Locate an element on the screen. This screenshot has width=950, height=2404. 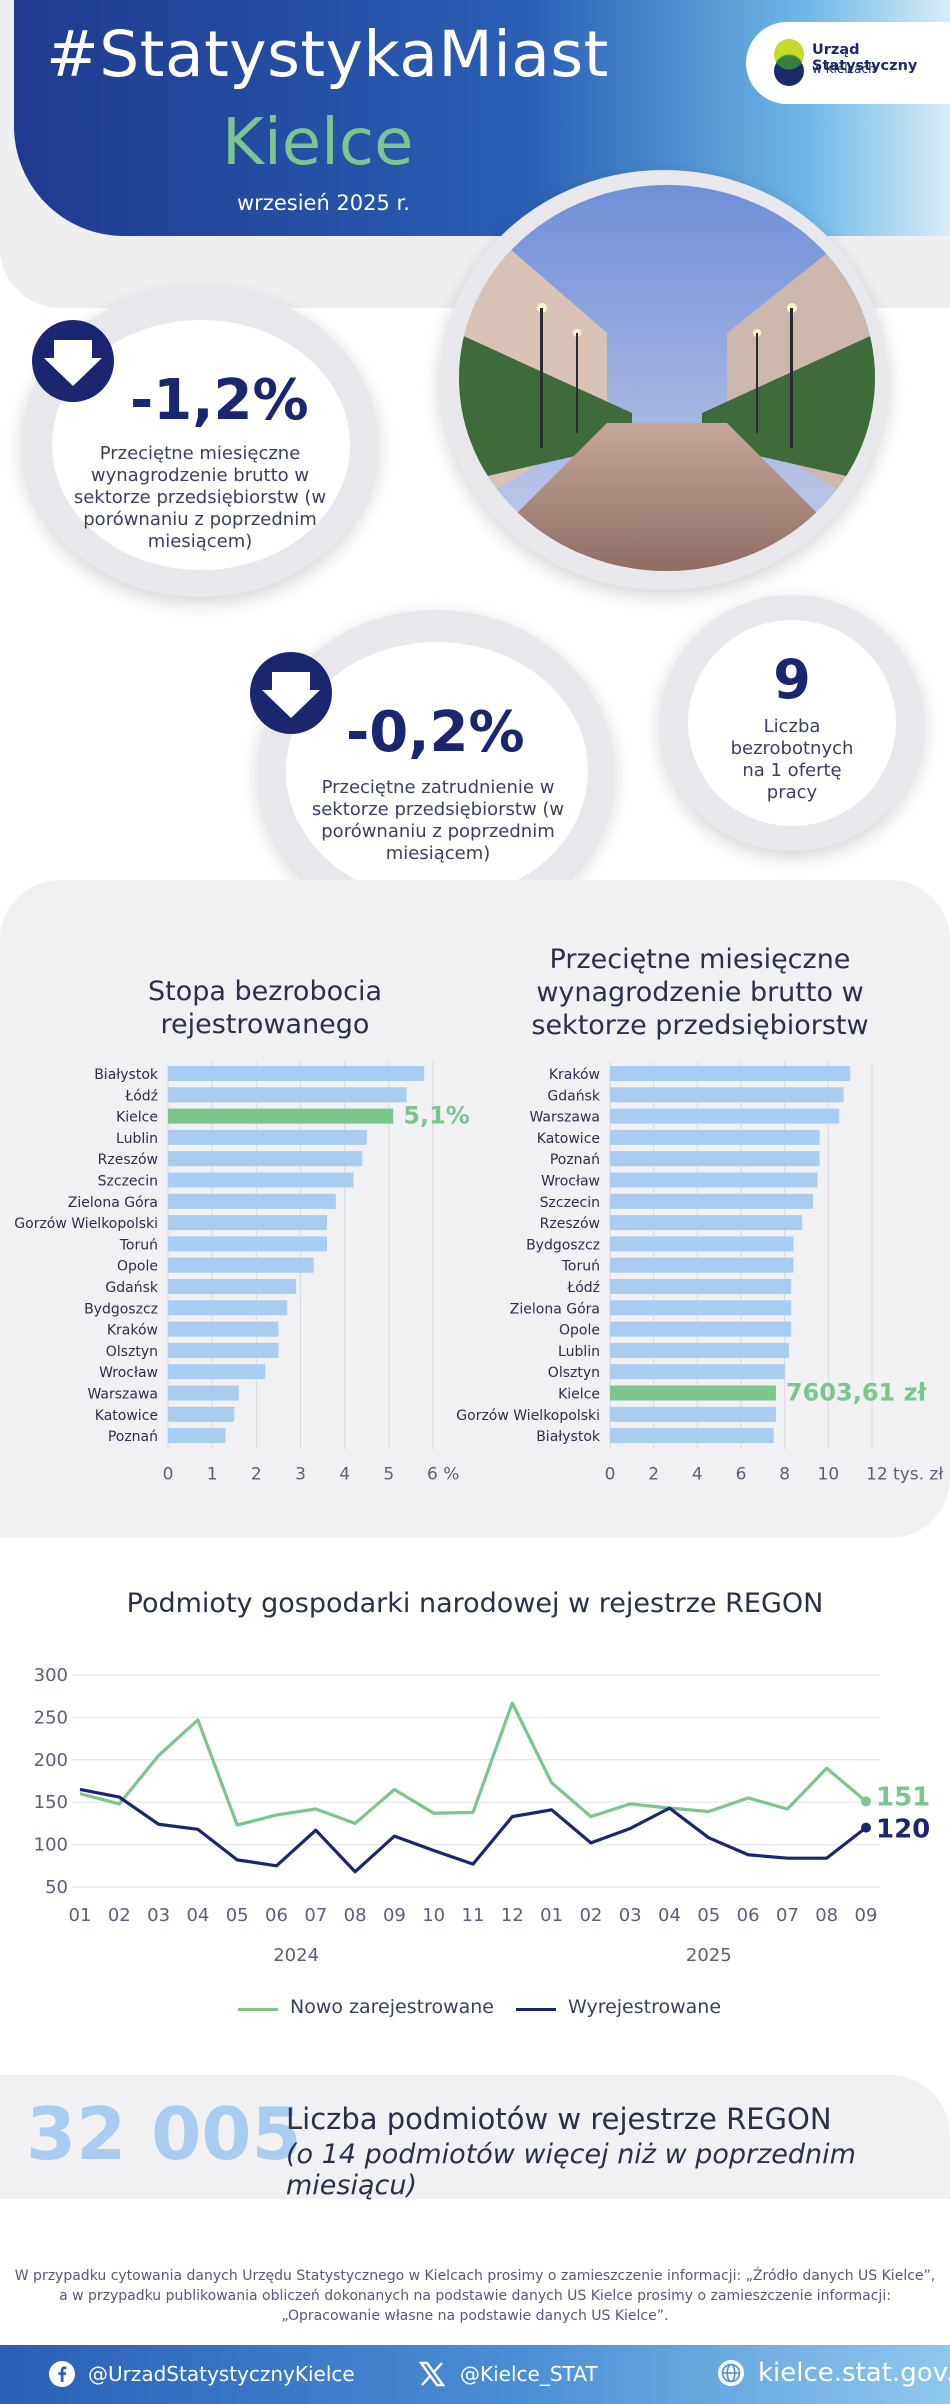
website-url: kielce.stat.gov.pl is located at coordinates (854, 2373).